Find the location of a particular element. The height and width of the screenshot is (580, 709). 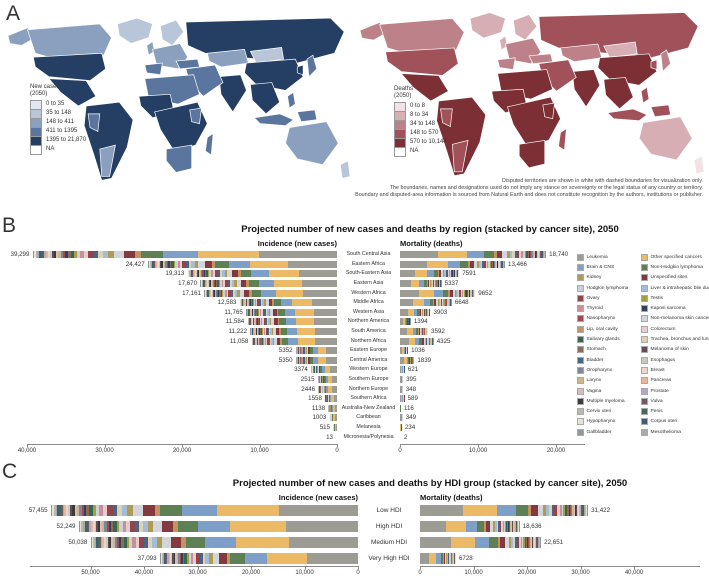

bar-segment-esophagus is located at coordinates (537, 255).